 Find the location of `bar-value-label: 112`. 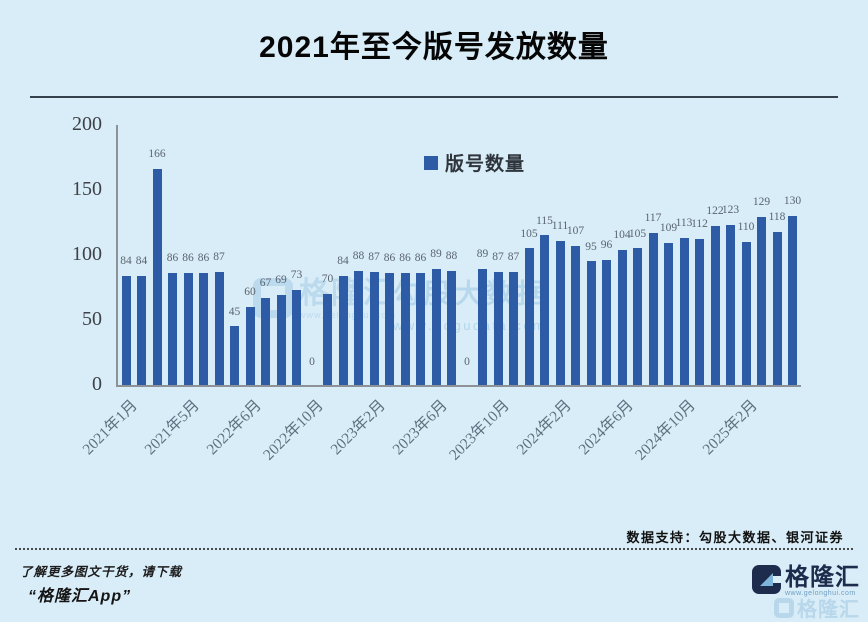

bar-value-label: 112 is located at coordinates (699, 224).